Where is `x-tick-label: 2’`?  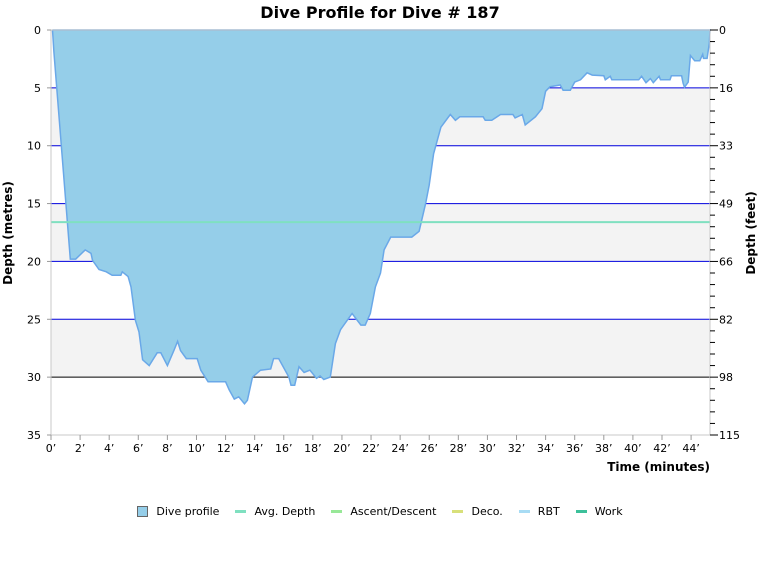
x-tick-label: 2’ is located at coordinates (80, 448).